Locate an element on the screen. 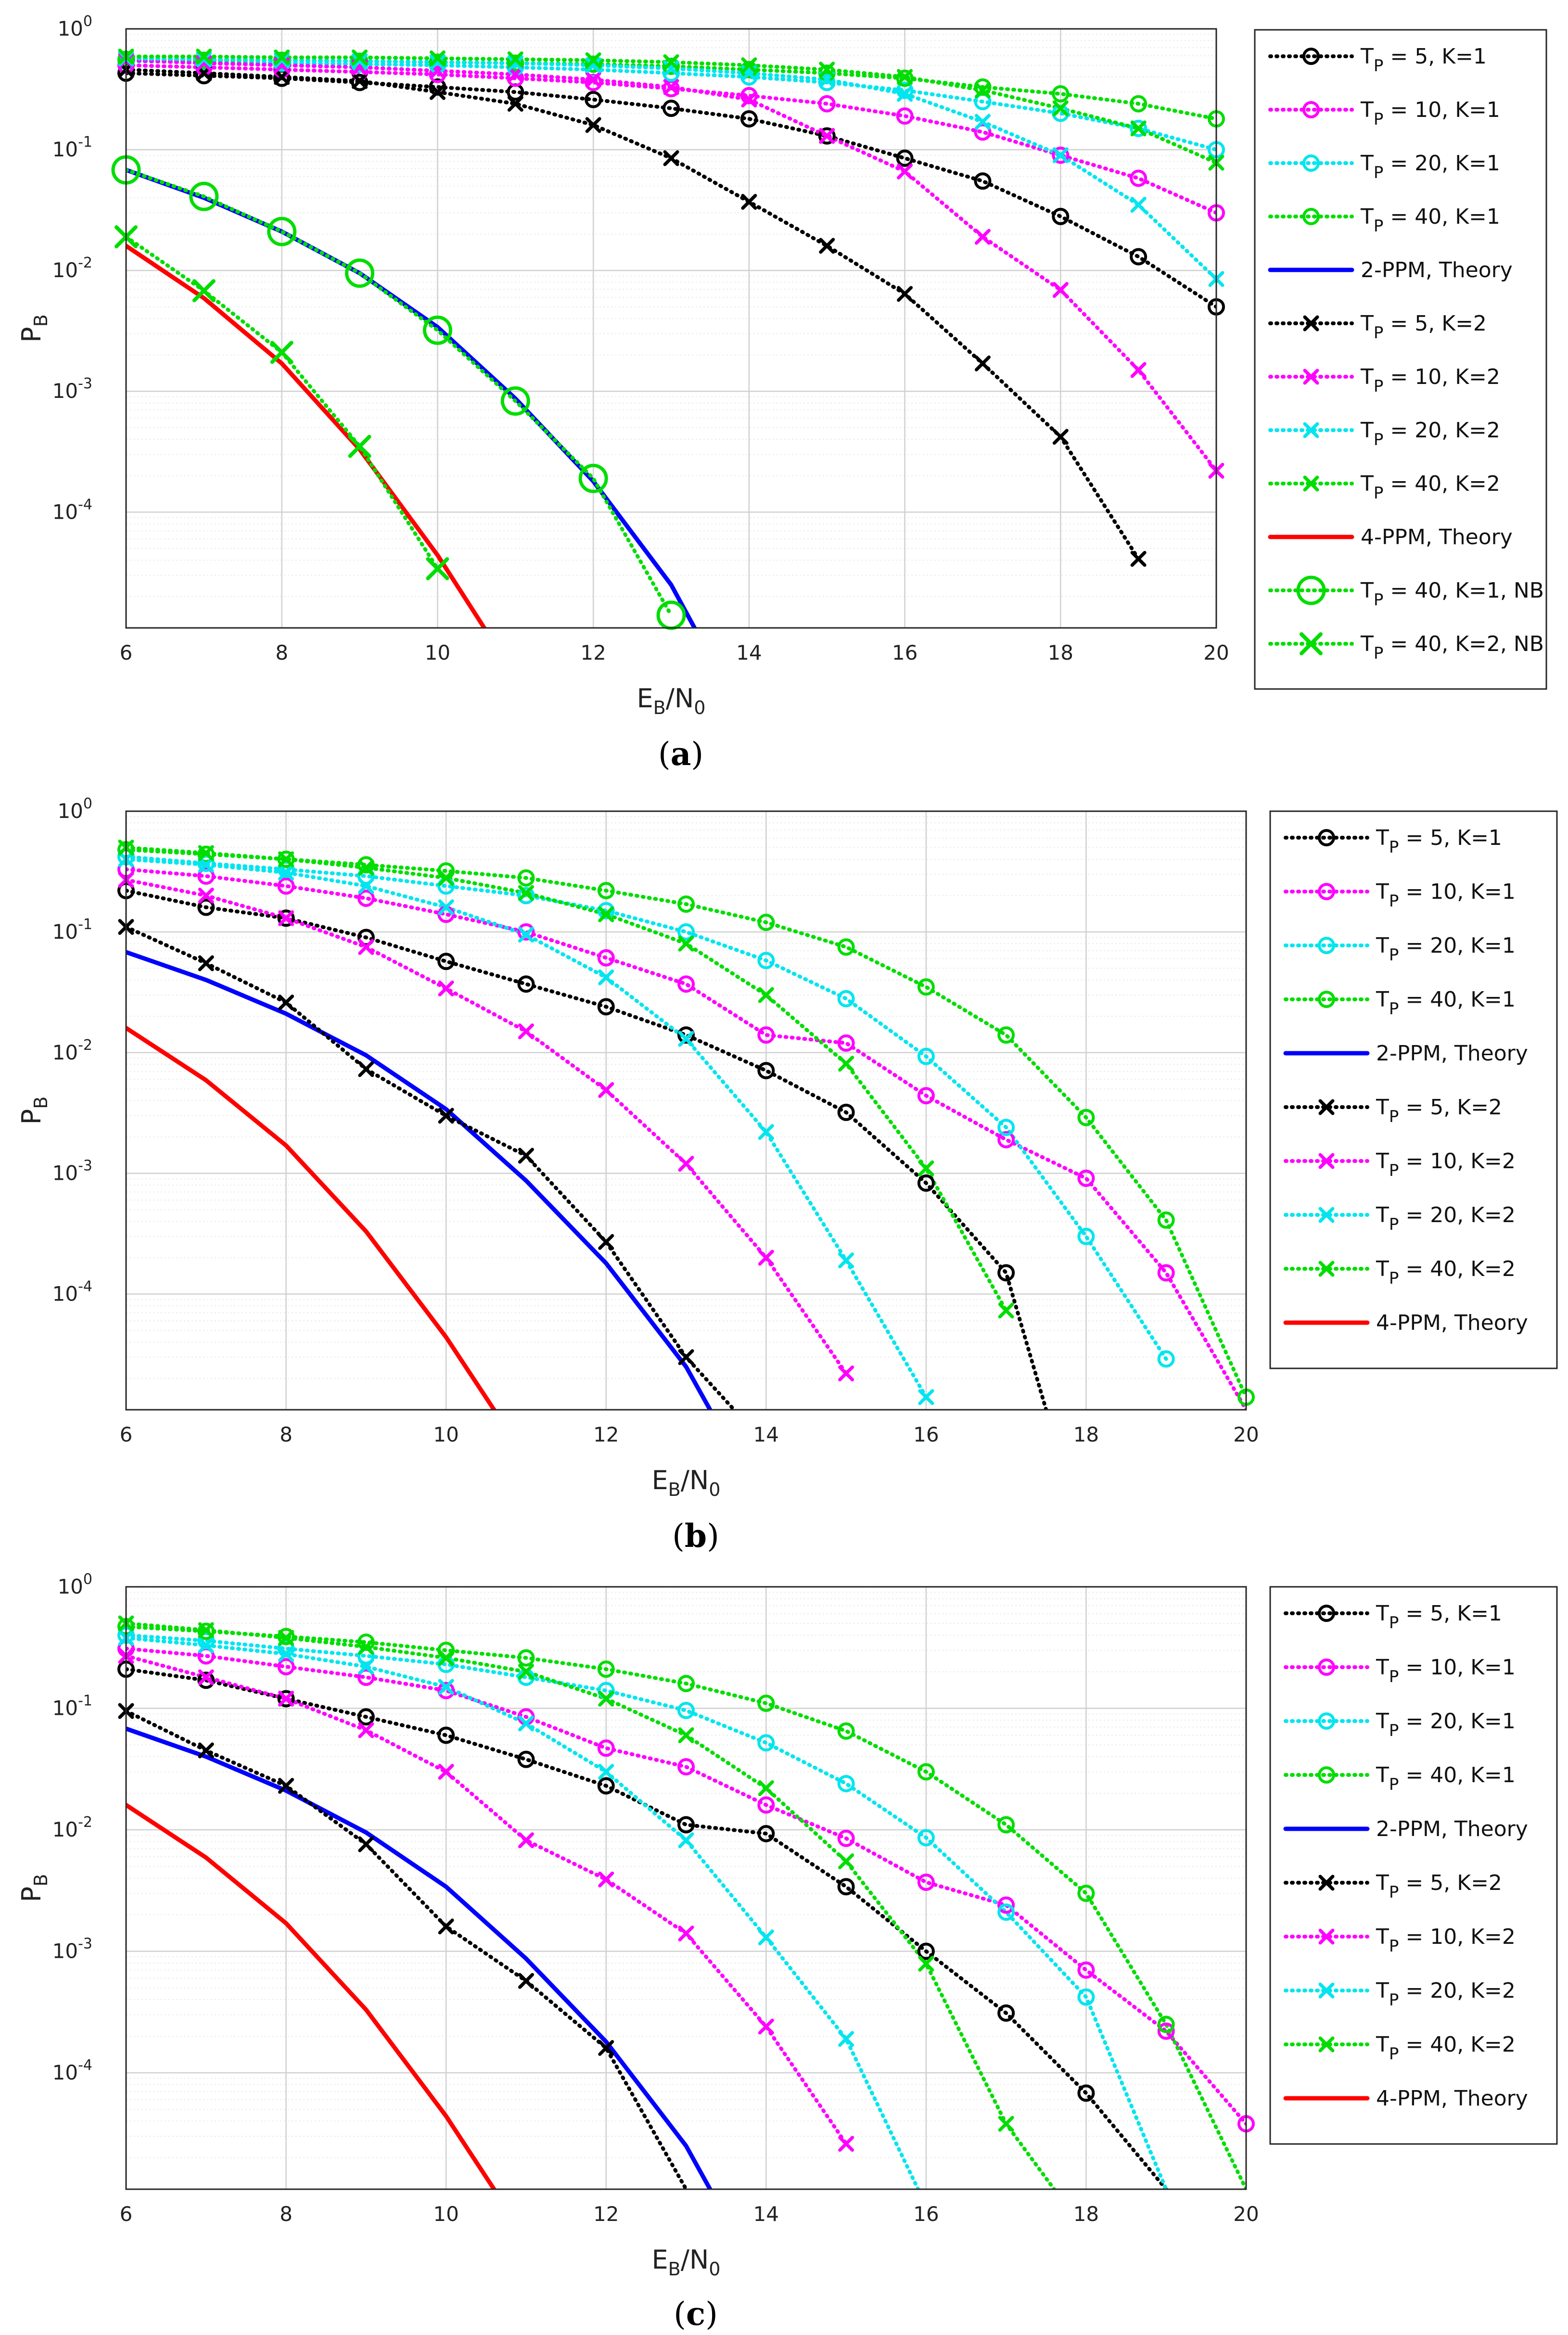  y-tick-label: 10⁰ is located at coordinates (74, 26).